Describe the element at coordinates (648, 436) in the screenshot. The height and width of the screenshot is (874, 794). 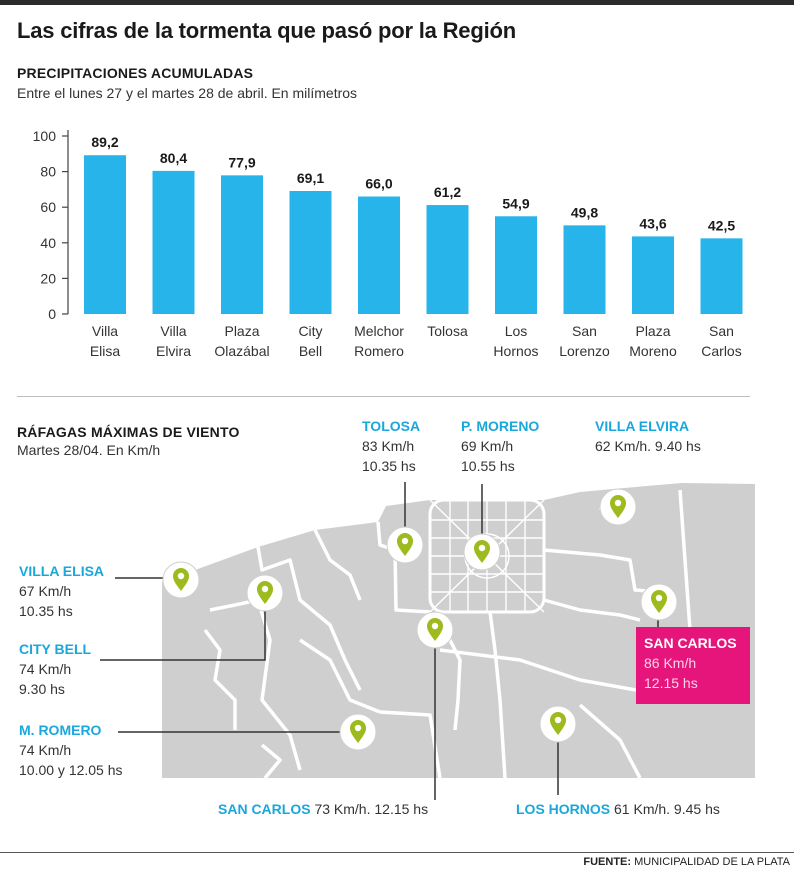
I see `label-villa-elvira: VILLA ELVIRA 62 Km/h. 9.40 hs` at that location.